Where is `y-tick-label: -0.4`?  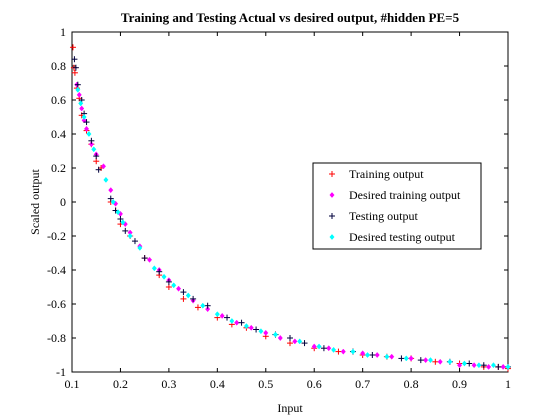
y-tick-label: -0.4 is located at coordinates (56, 270).